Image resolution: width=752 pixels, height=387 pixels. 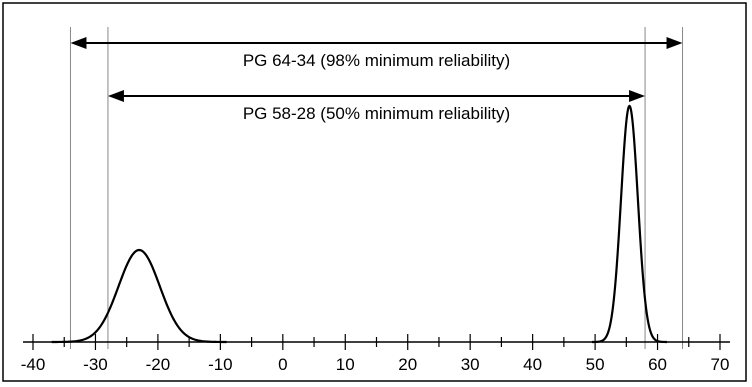 I want to click on x-axis-tick-label: 20, so click(x=407, y=364).